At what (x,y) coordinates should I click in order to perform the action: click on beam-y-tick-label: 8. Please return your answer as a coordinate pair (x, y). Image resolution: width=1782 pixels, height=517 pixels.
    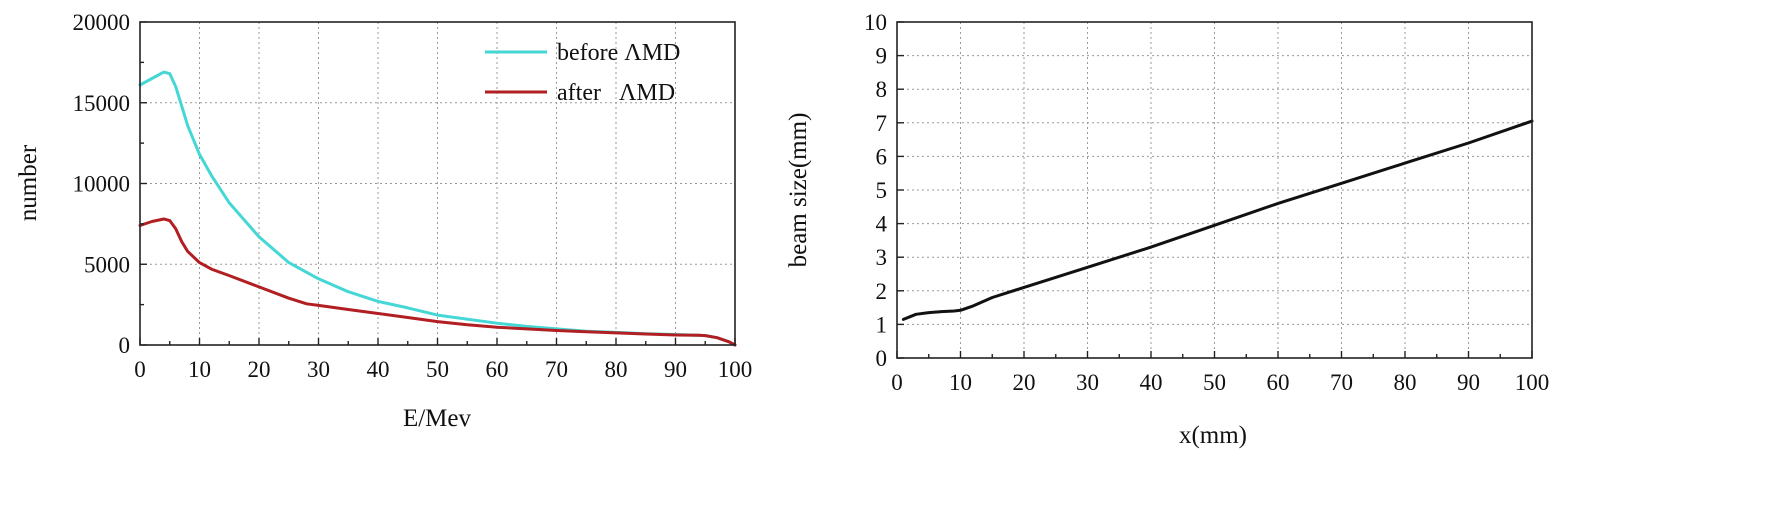
    Looking at the image, I should click on (882, 89).